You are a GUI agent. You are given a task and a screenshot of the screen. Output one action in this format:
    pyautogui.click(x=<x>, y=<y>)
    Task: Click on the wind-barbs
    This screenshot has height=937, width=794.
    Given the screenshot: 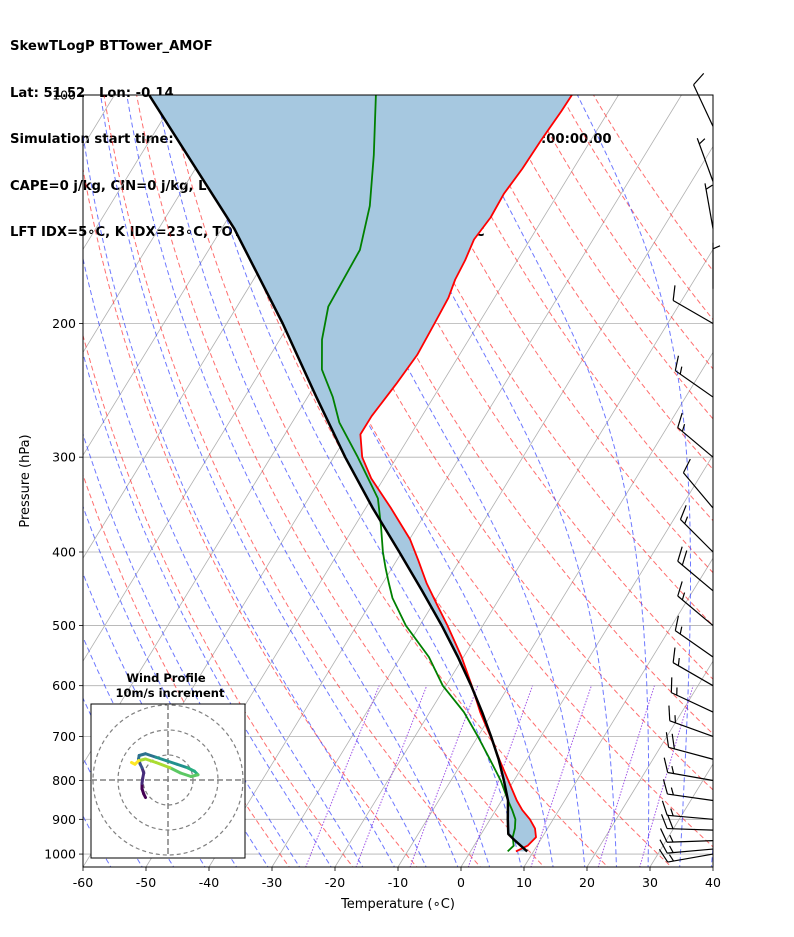 What is the action you would take?
    pyautogui.click(x=689, y=467)
    